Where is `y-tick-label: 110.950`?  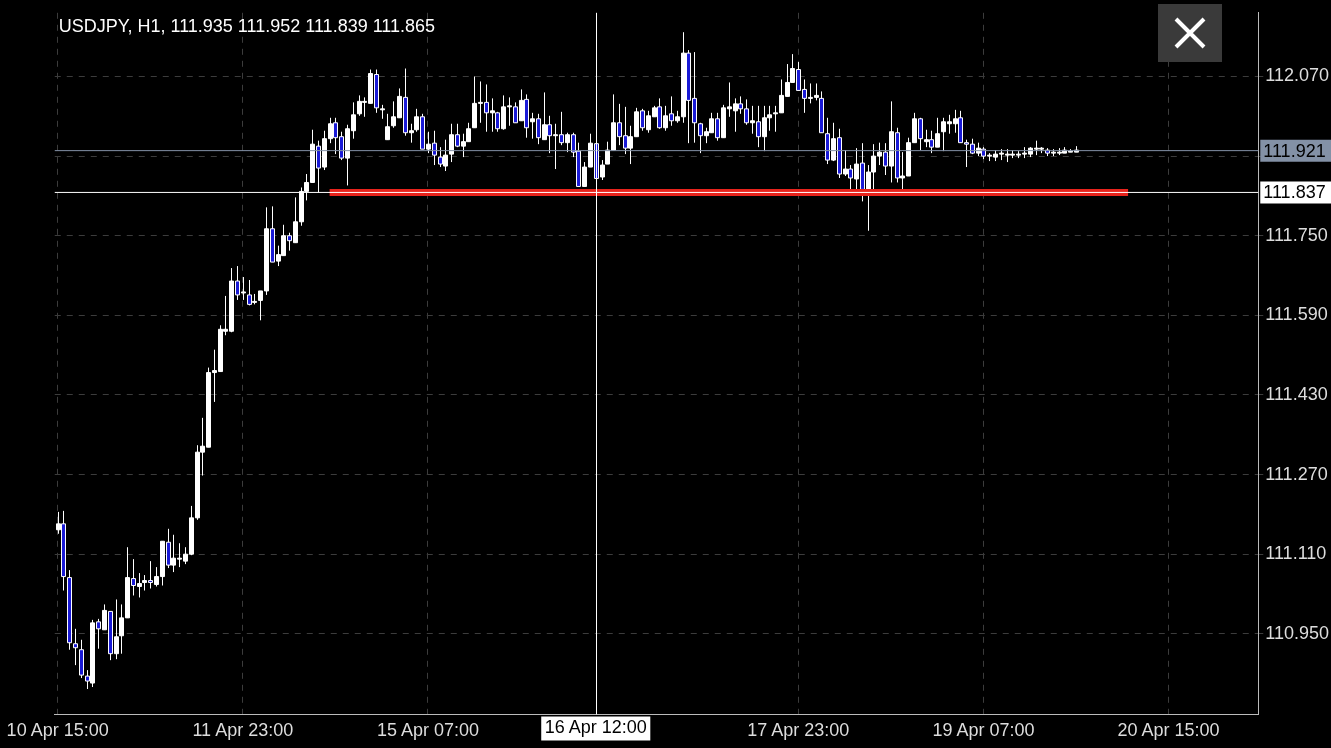 y-tick-label: 110.950 is located at coordinates (1297, 632).